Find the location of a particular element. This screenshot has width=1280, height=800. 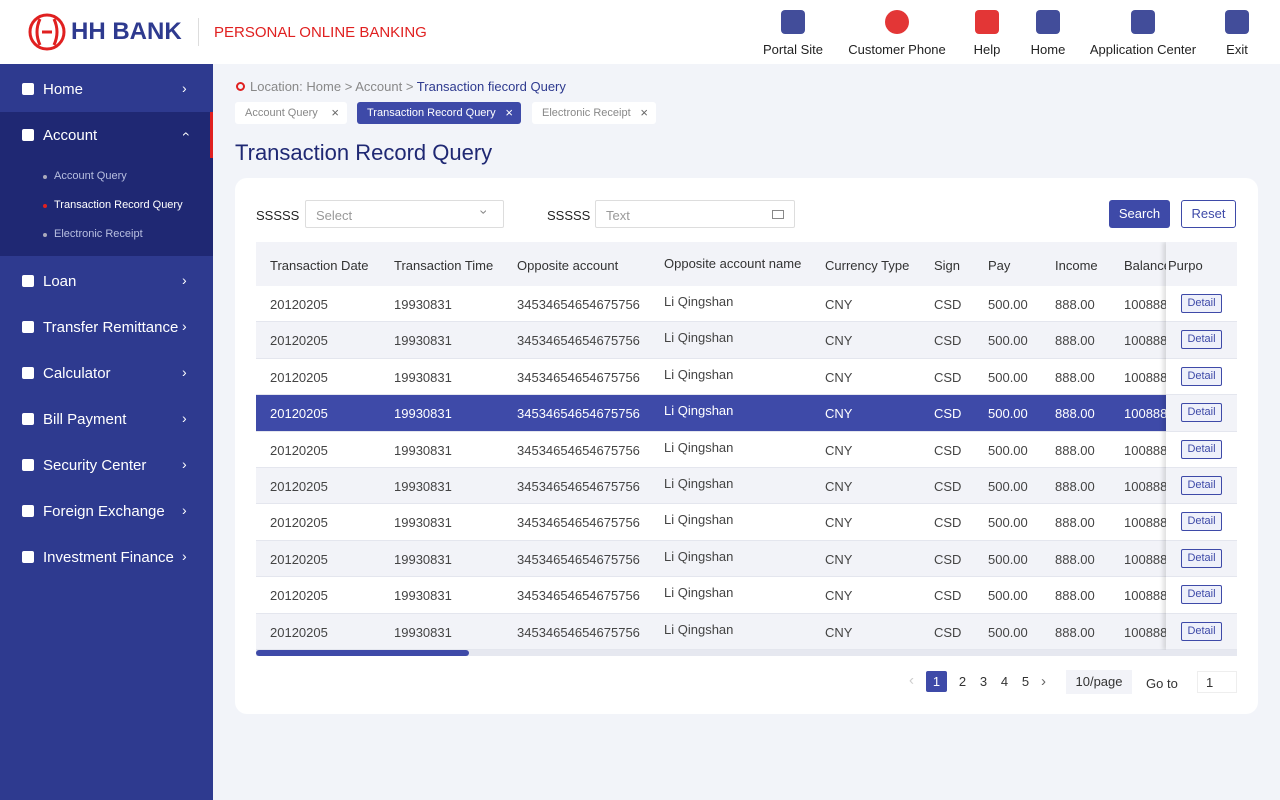

submenu-item: Electronic Receipt is located at coordinates (98, 234).